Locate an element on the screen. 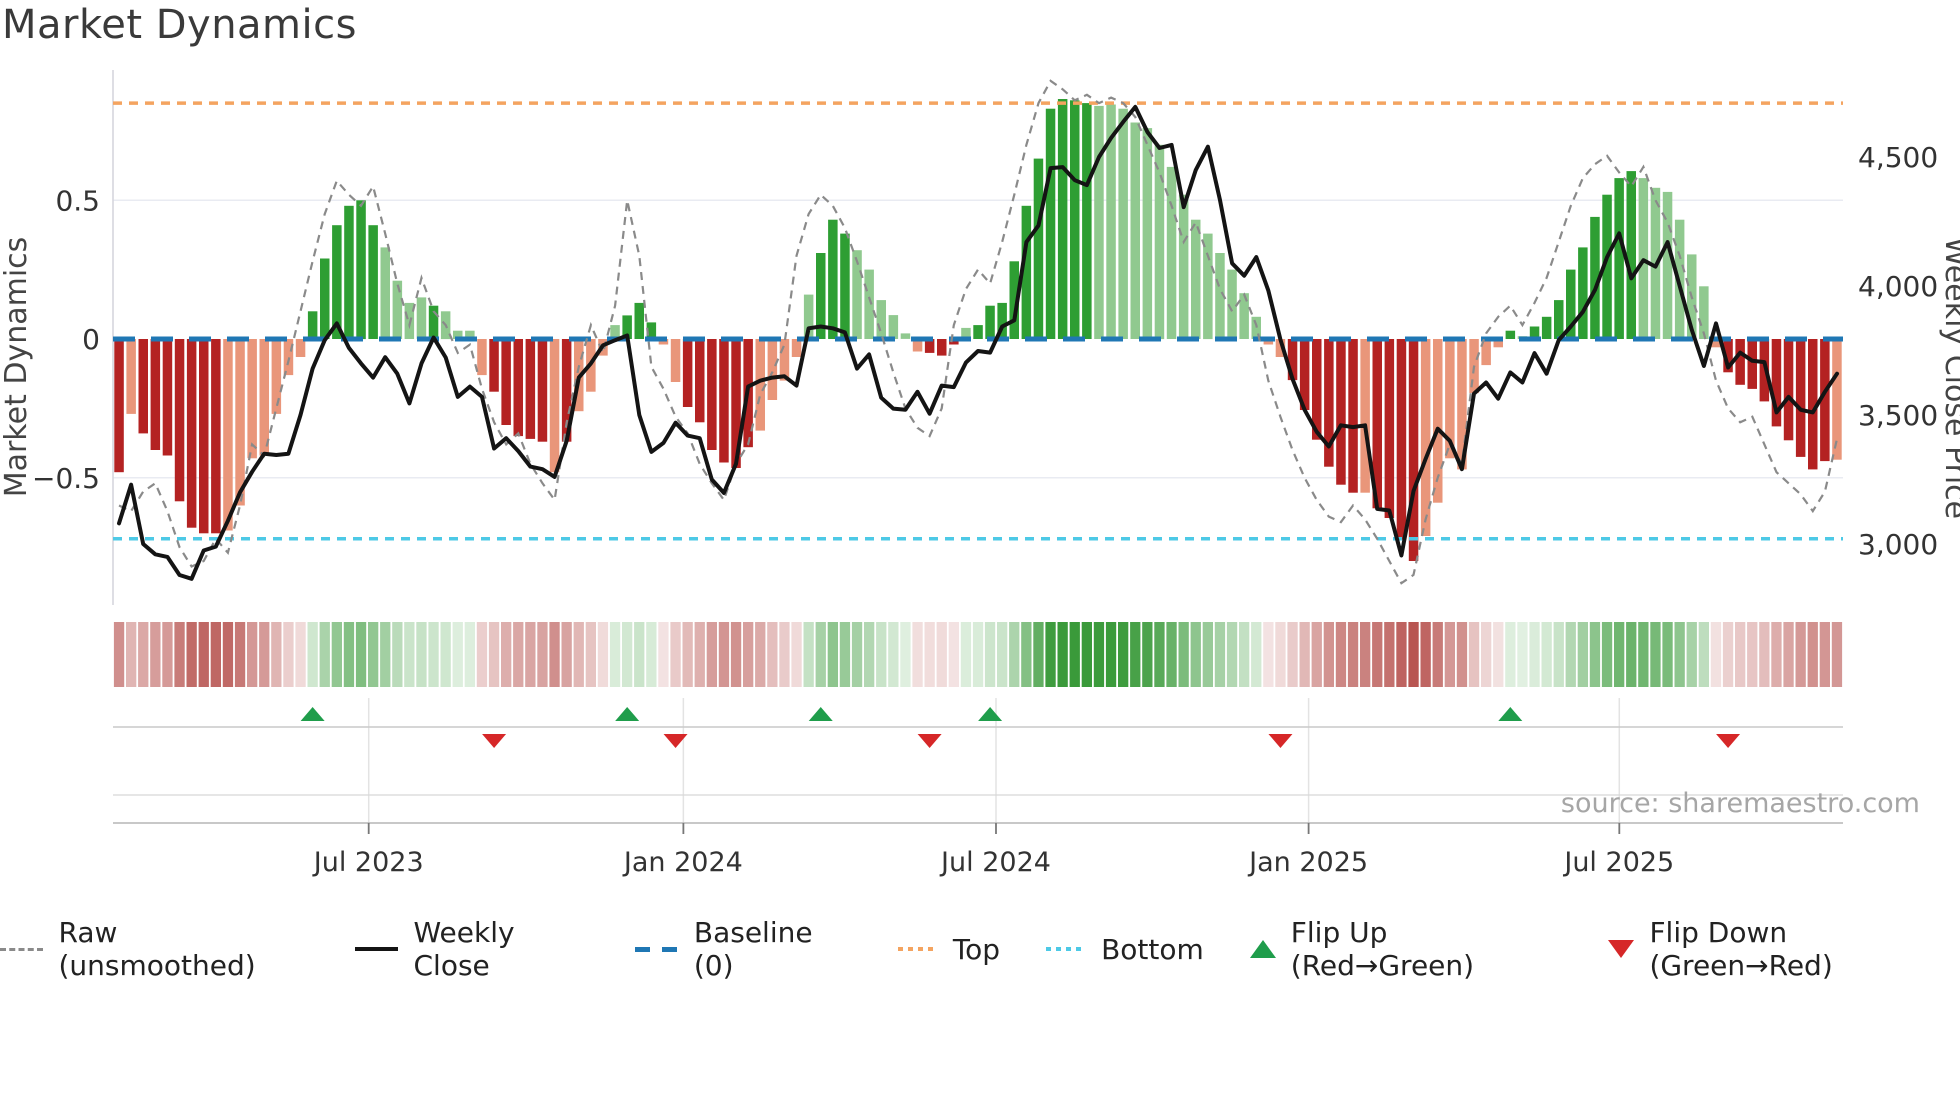 Image resolution: width=1960 pixels, height=1102 pixels. x-tick-label: Jan 2025 is located at coordinates (1307, 862).